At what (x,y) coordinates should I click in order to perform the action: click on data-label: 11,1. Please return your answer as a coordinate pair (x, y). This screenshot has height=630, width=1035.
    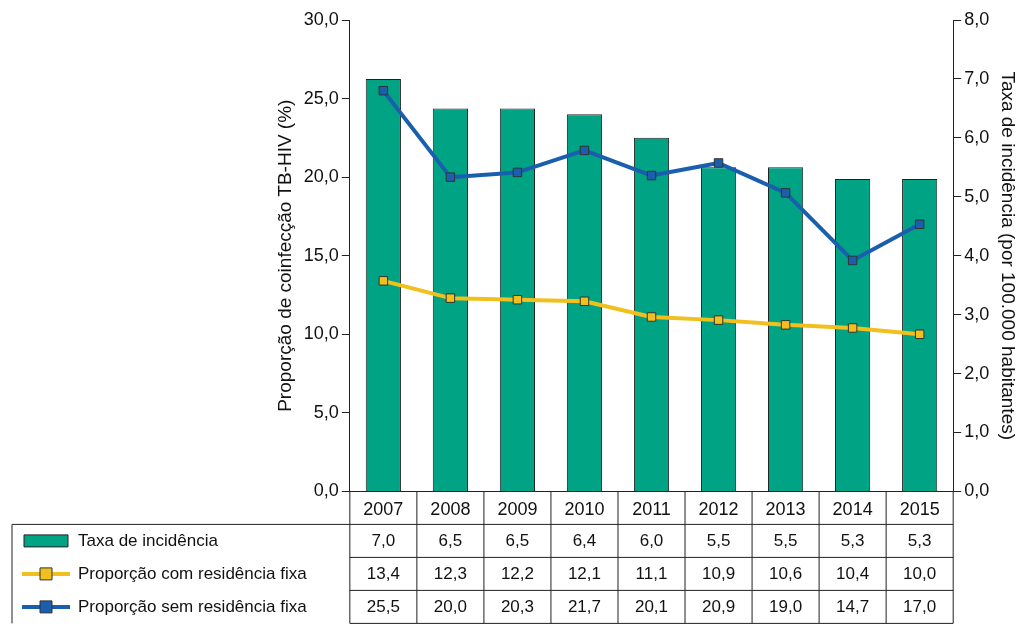
    Looking at the image, I should click on (651, 573).